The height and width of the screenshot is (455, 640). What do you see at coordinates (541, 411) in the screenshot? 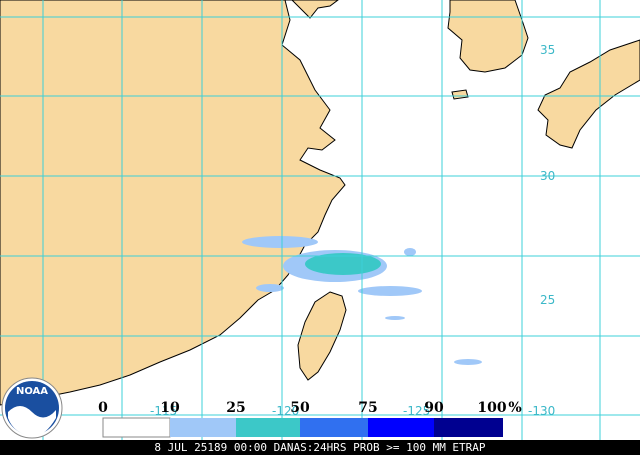
I see `lon-label: -130` at bounding box center [541, 411].